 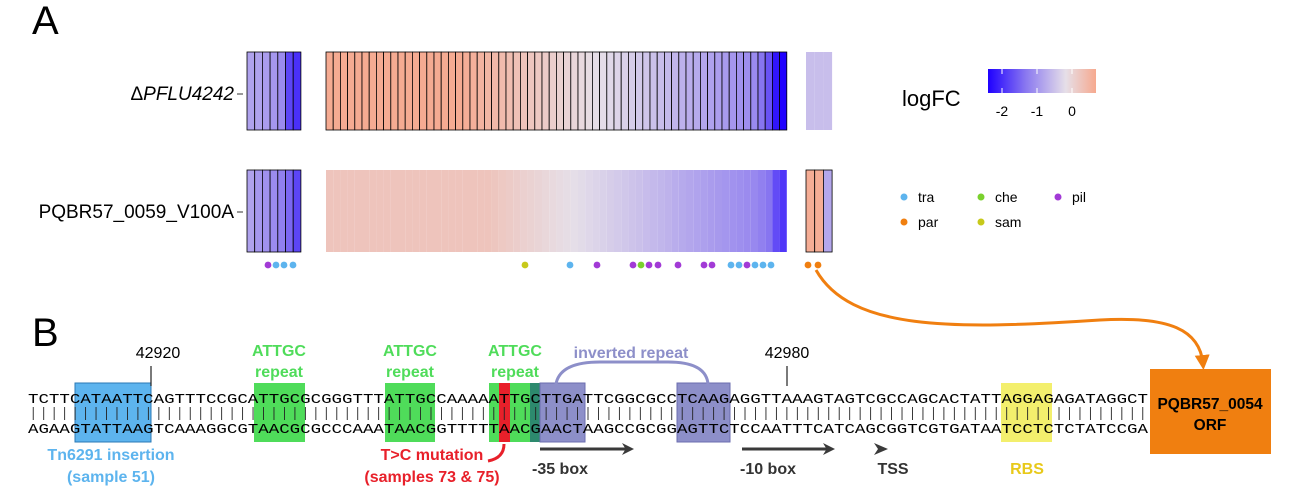 What do you see at coordinates (137, 212) in the screenshot?
I see `row-label-mutant: PQBR57_0059_V100A` at bounding box center [137, 212].